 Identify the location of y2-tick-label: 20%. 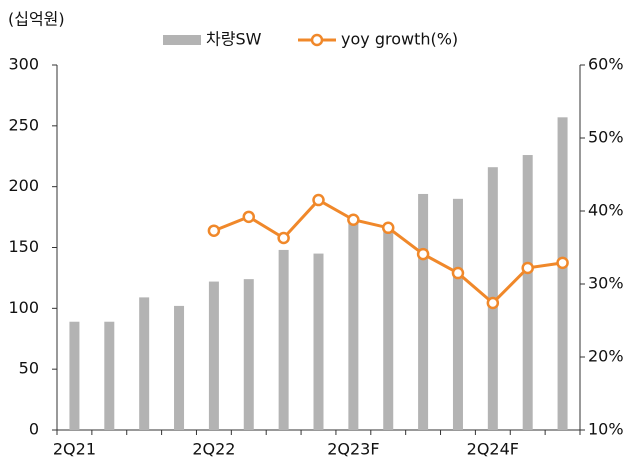
(606, 356).